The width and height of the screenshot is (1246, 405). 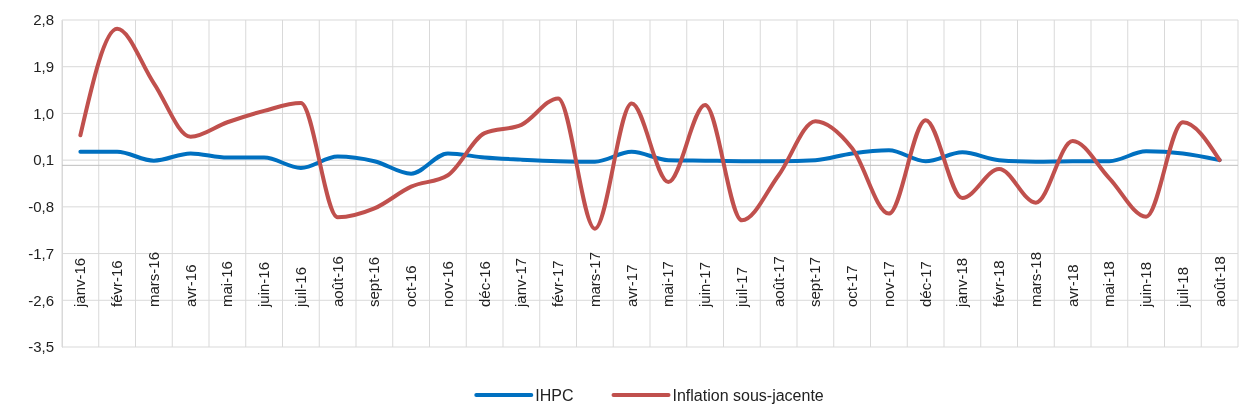 I want to click on x-tick-label: août-17, so click(x=778, y=281).